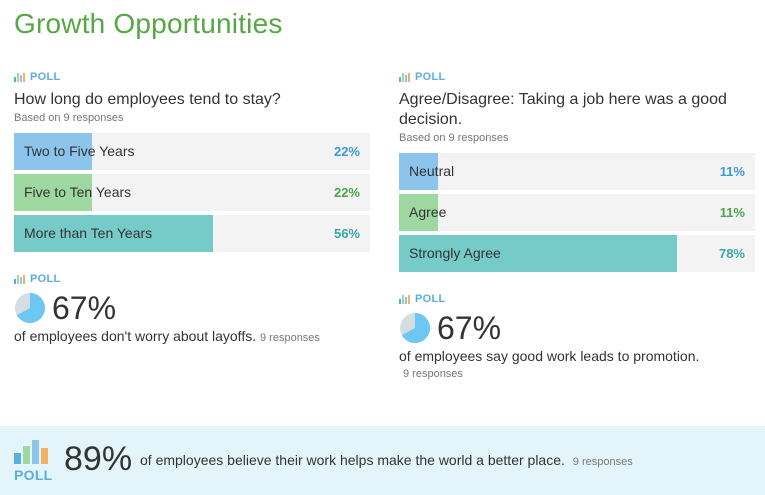  What do you see at coordinates (731, 253) in the screenshot?
I see `poll-option-percent: 78%` at bounding box center [731, 253].